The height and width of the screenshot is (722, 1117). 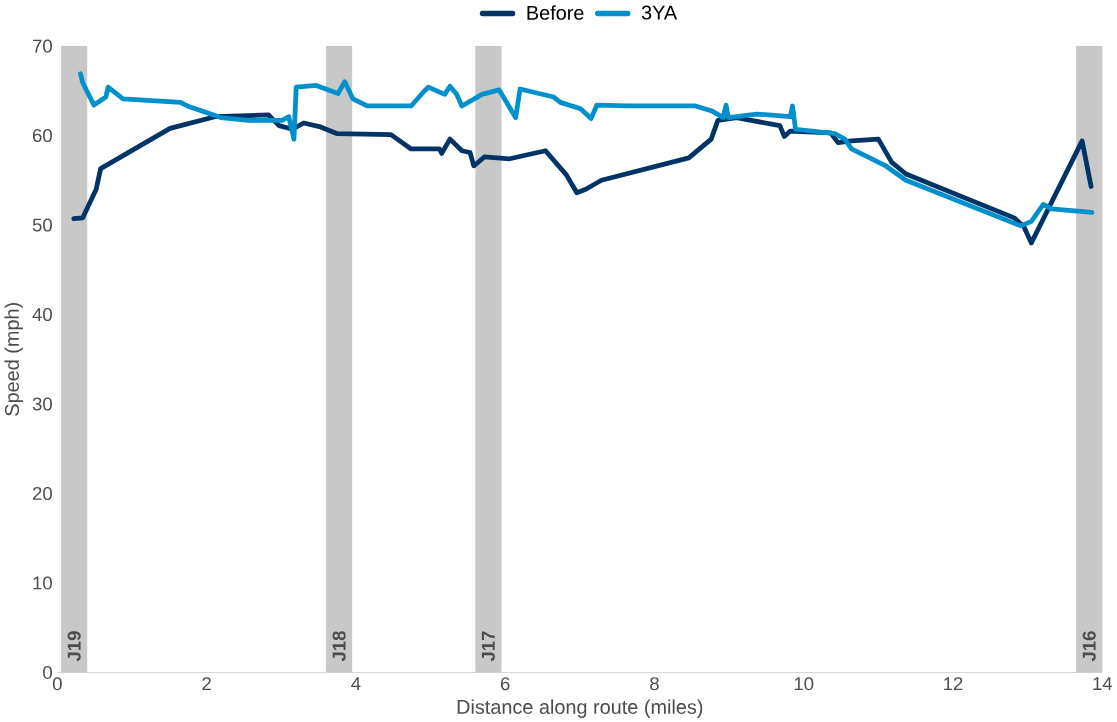 What do you see at coordinates (555, 12) in the screenshot?
I see `legend-label: Before` at bounding box center [555, 12].